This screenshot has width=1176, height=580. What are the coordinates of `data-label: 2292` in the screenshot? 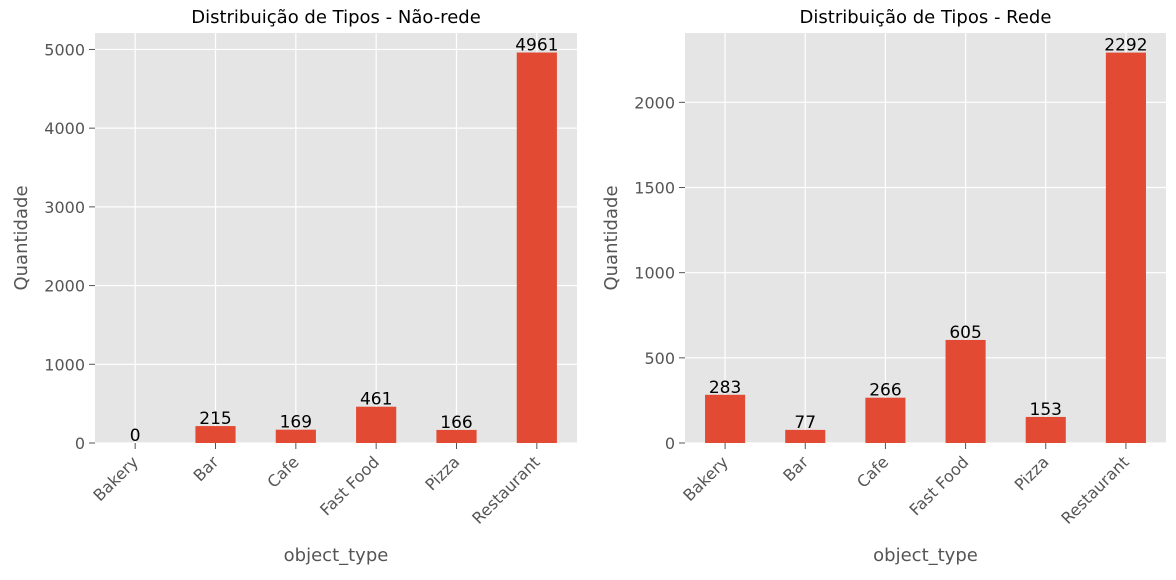 It's located at (1125, 46).